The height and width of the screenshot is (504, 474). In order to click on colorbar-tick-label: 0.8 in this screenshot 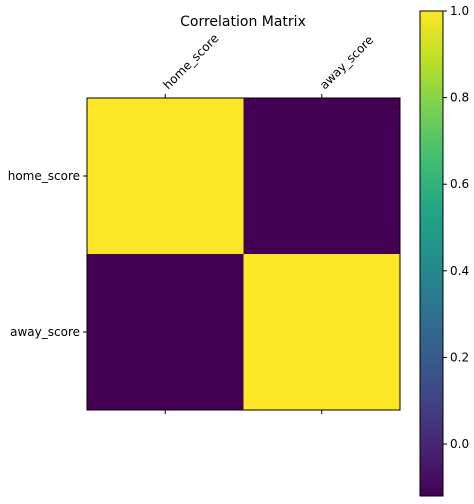, I will do `click(459, 98)`.